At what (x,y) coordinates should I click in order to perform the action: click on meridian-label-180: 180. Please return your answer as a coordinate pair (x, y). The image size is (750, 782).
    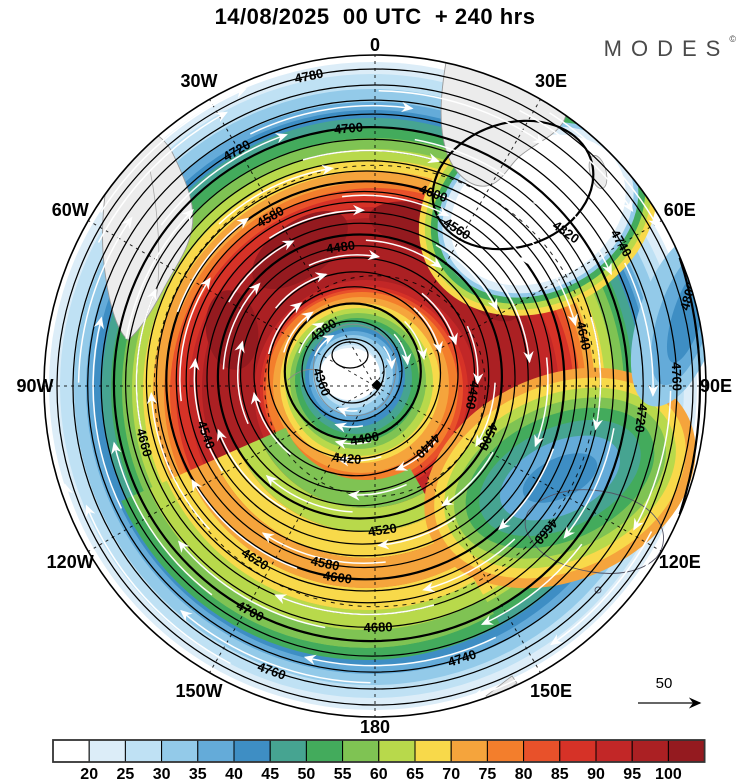
    Looking at the image, I should click on (375, 727).